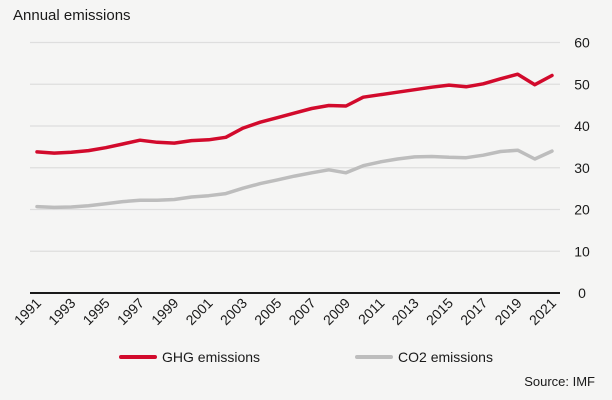 The image size is (612, 400). I want to click on legend-item-co2: CO2 emissions, so click(424, 357).